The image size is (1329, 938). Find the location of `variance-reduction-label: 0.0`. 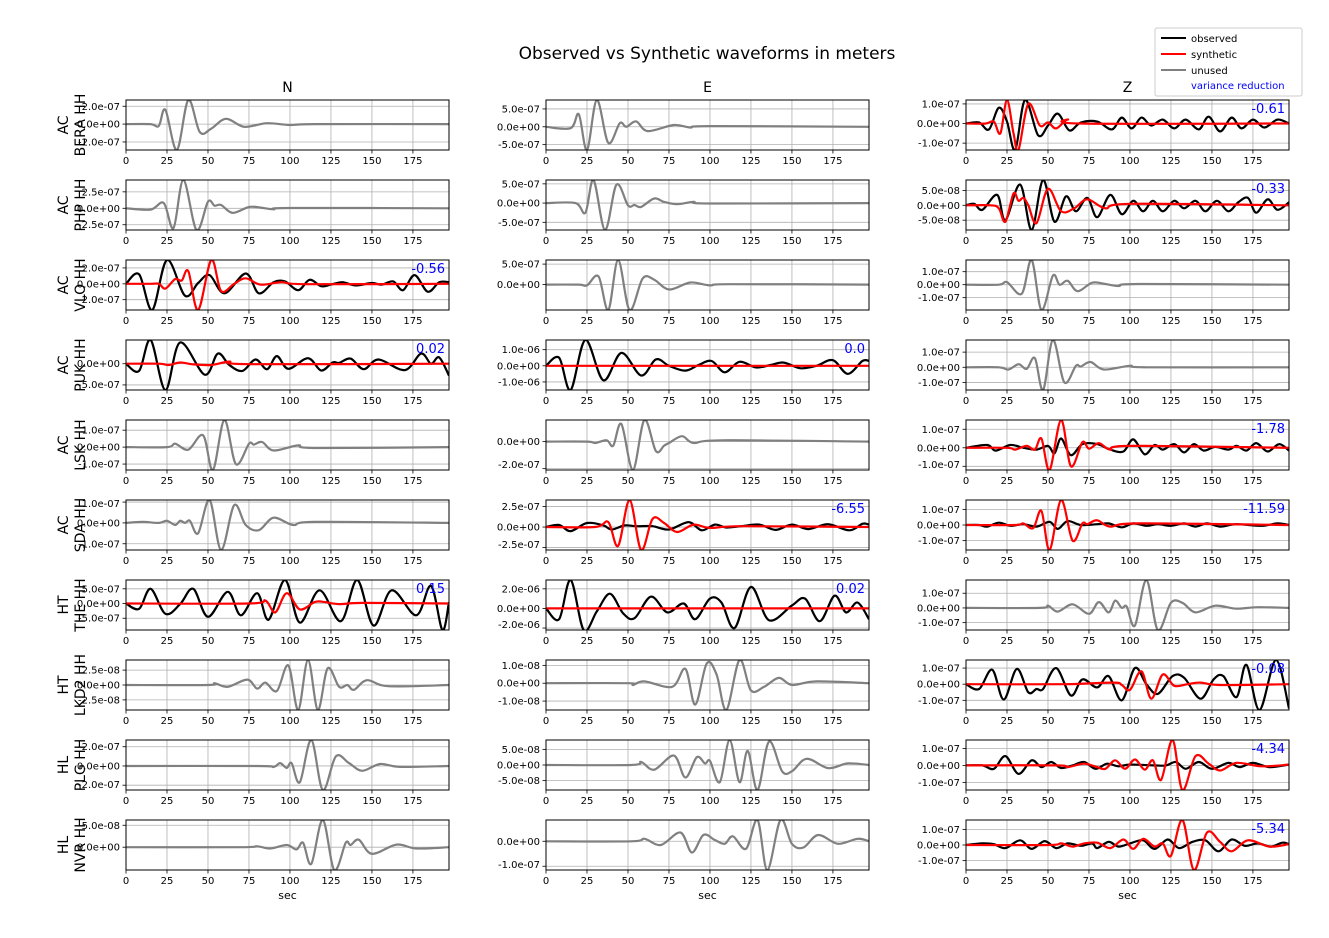

variance-reduction-label: 0.0 is located at coordinates (854, 349).